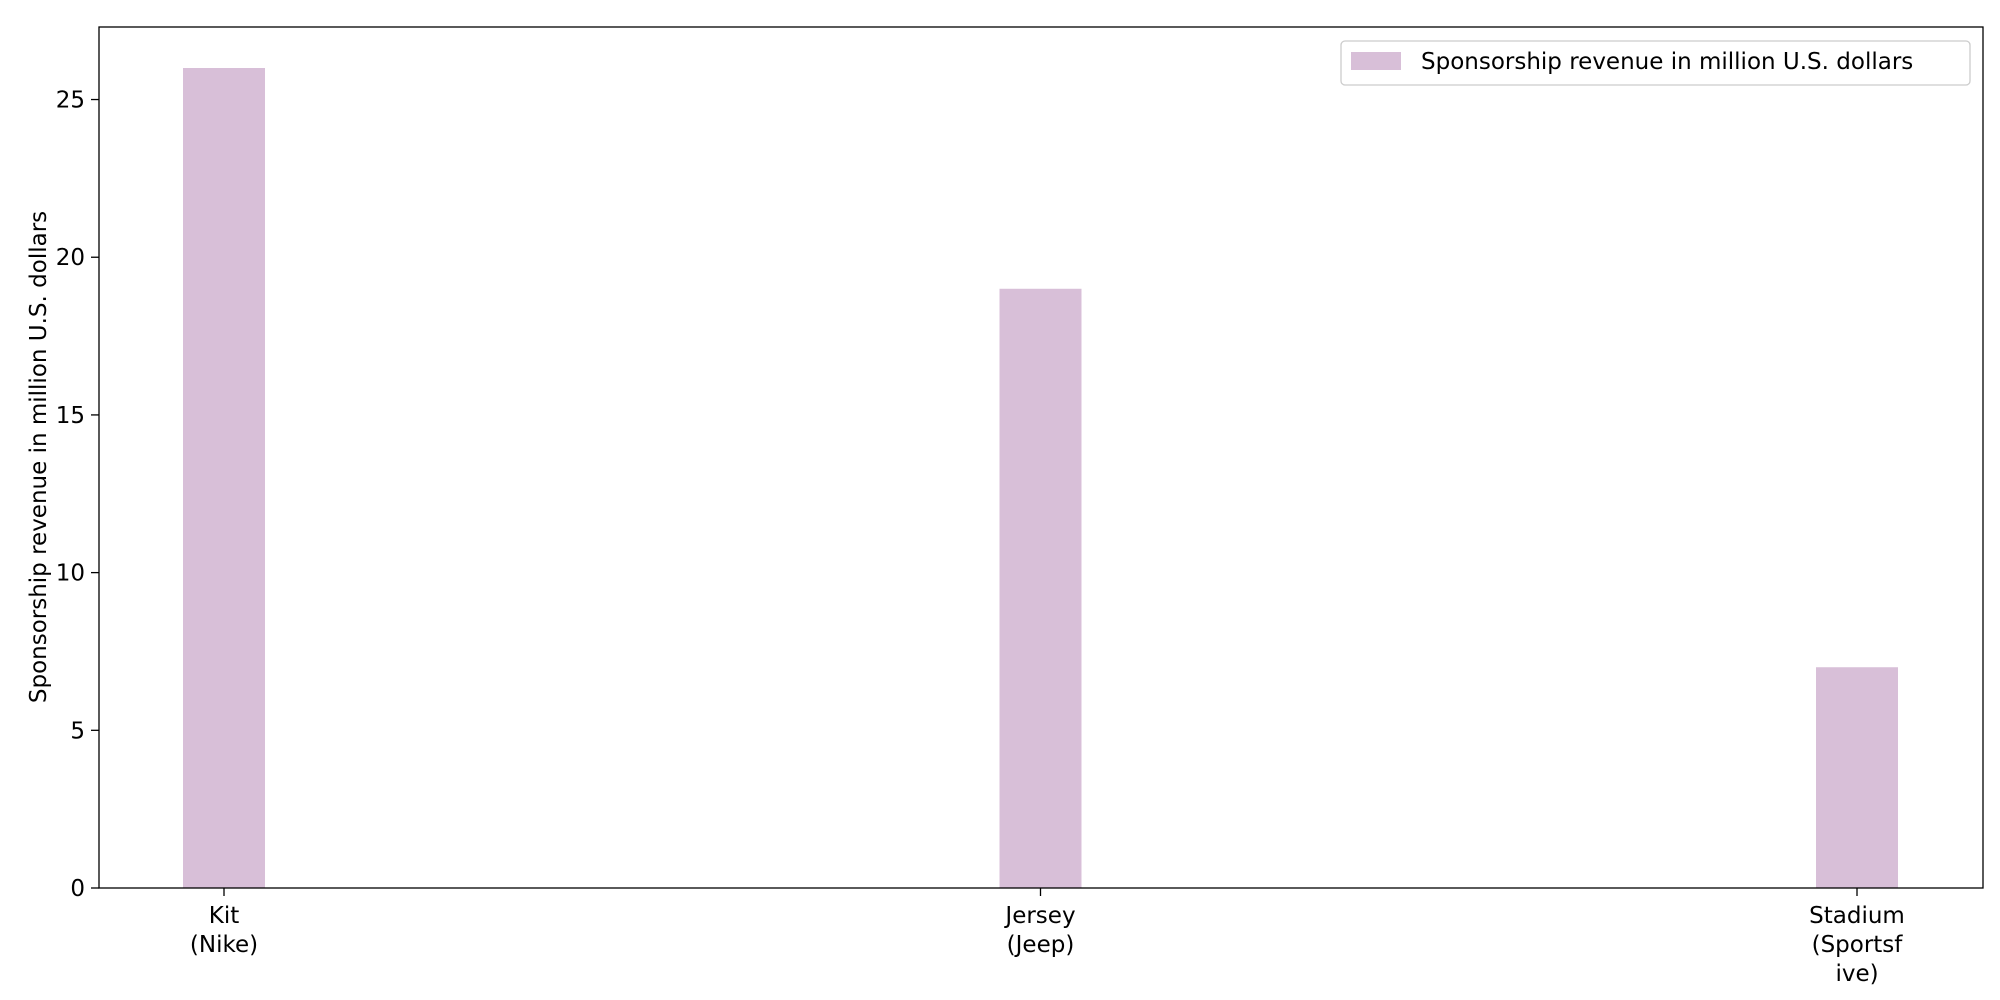  What do you see at coordinates (1041, 945) in the screenshot?
I see `x-tick-label-line: (Jeep)` at bounding box center [1041, 945].